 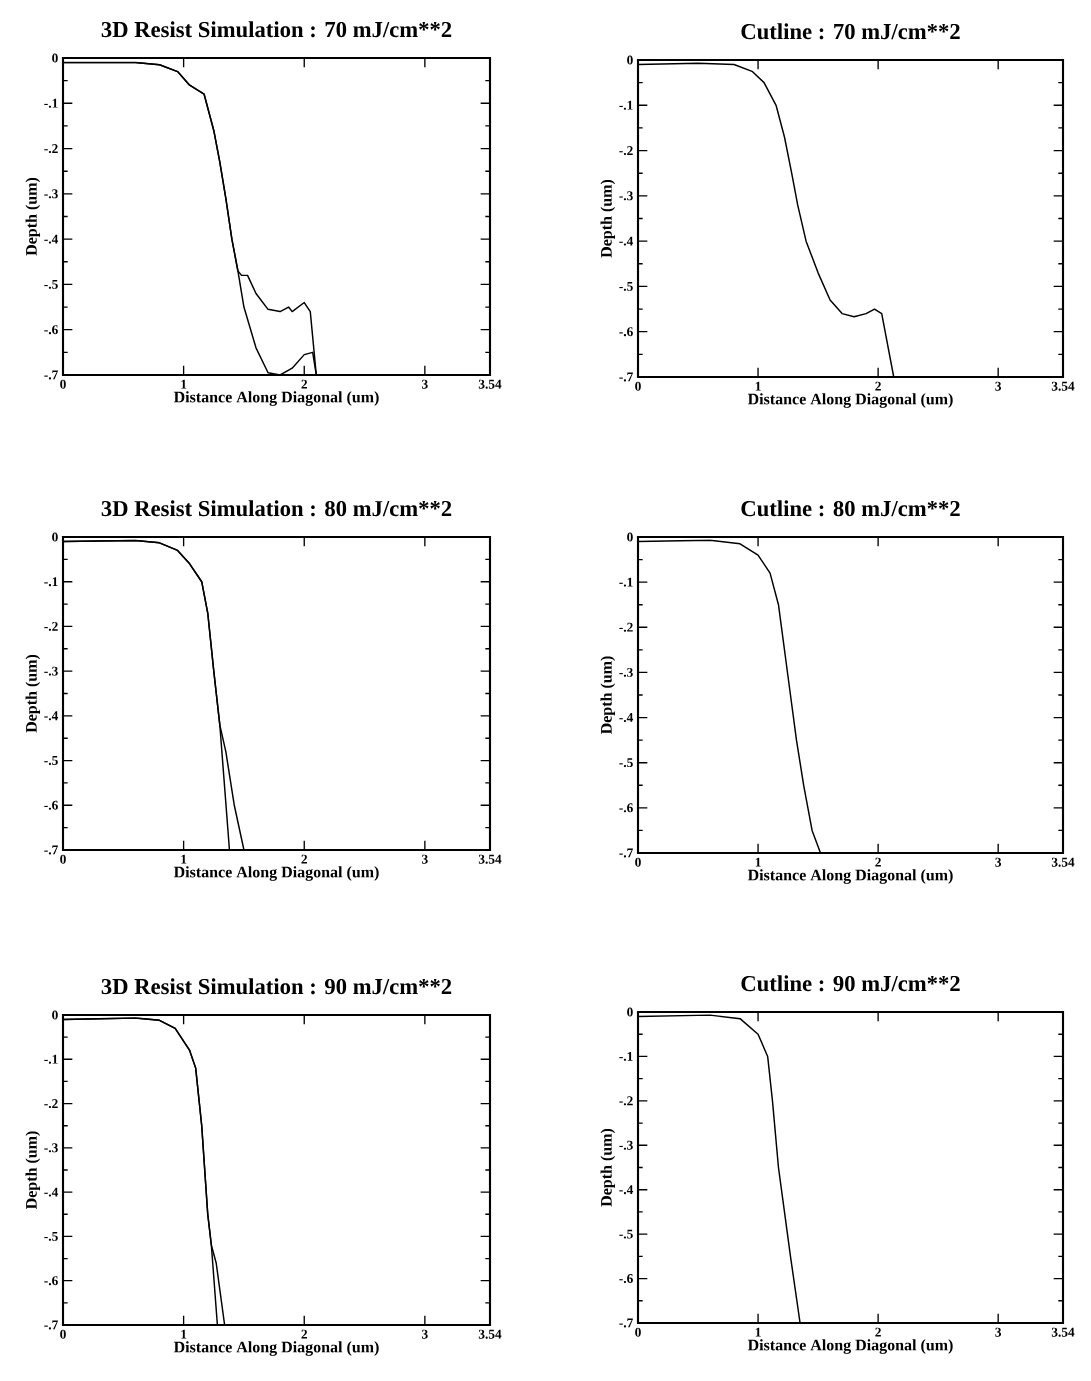 I want to click on chart-title: 3D Resist Simulation : 70 mJ/cm**2, so click(x=276, y=29).